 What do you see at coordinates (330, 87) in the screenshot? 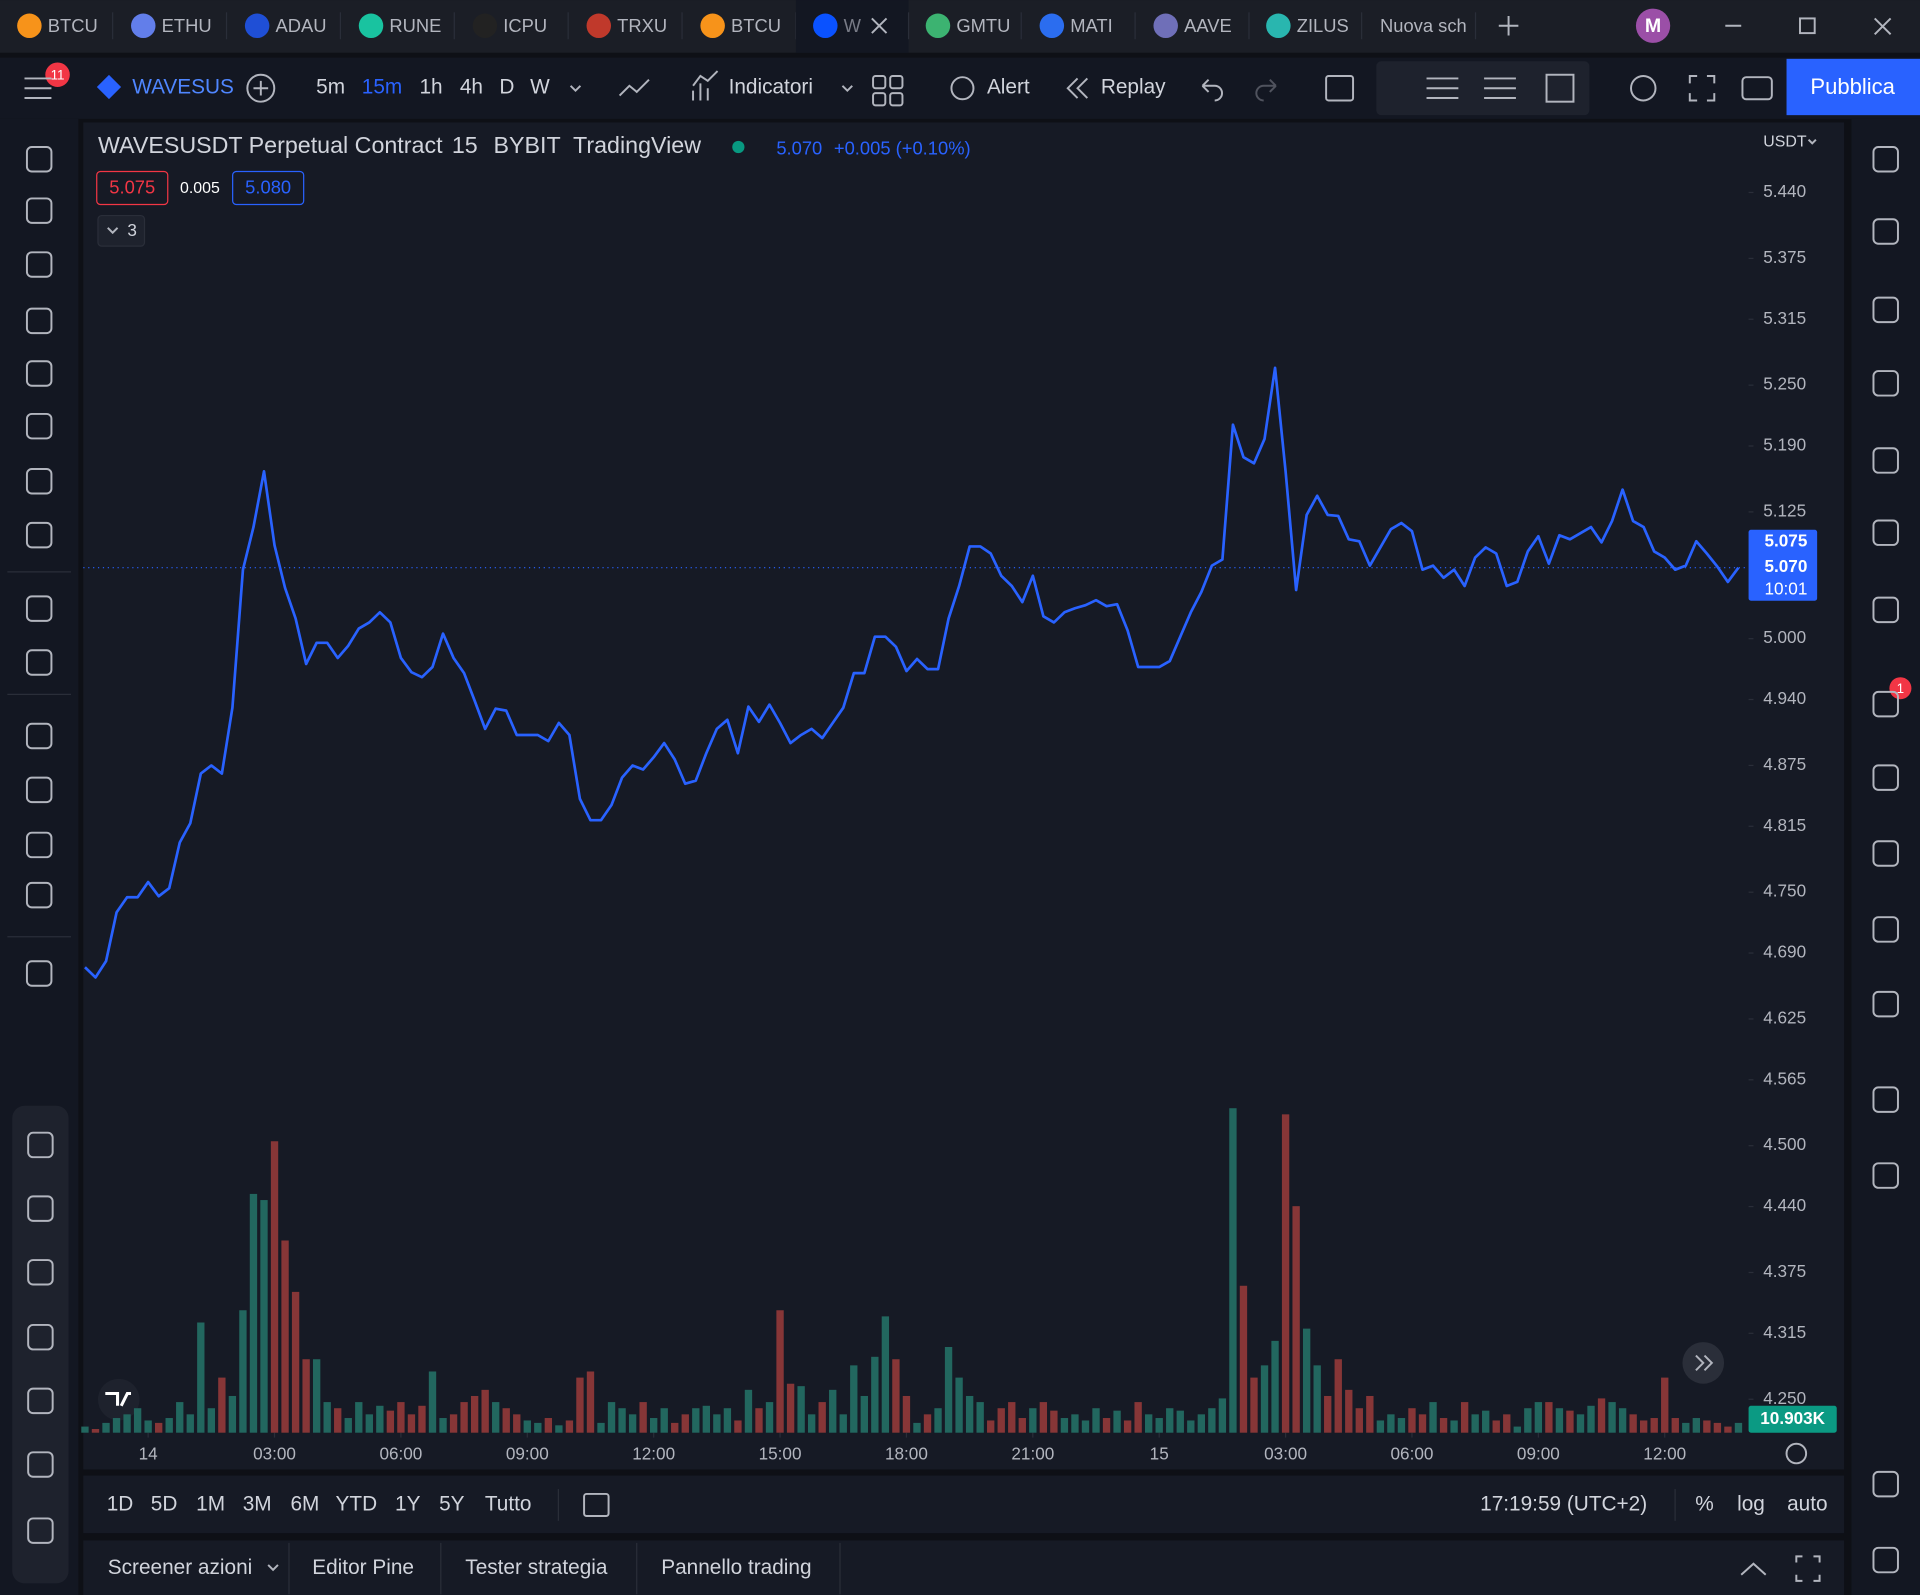
I see `interval-button: 5m` at bounding box center [330, 87].